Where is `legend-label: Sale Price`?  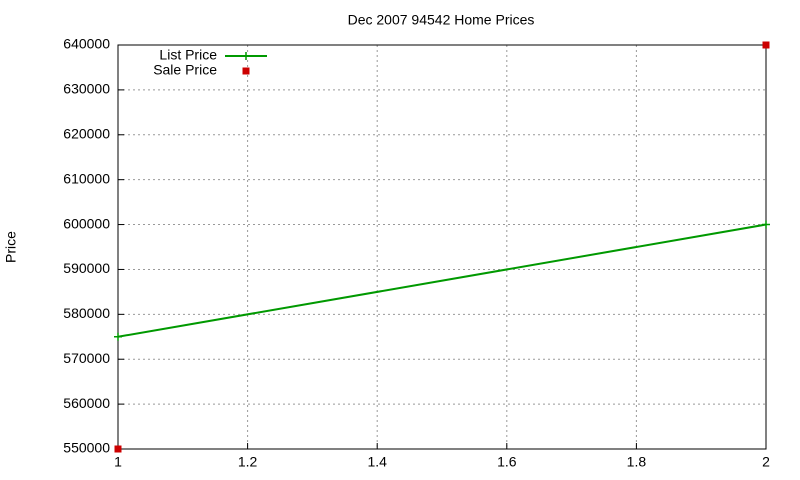 legend-label: Sale Price is located at coordinates (185, 70).